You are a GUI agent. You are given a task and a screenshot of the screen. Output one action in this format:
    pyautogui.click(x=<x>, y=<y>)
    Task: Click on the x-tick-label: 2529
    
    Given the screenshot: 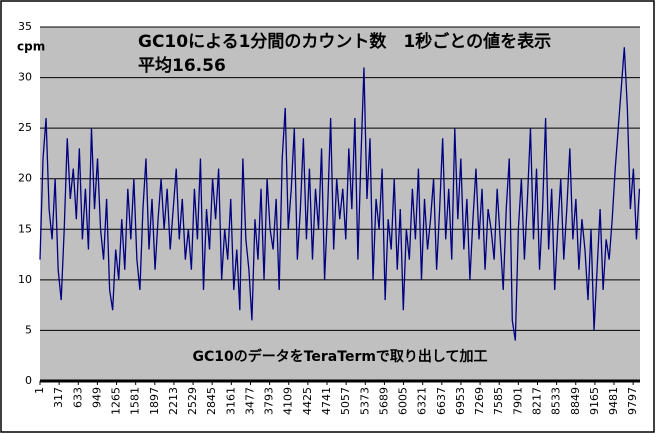 What is the action you would take?
    pyautogui.click(x=192, y=401)
    